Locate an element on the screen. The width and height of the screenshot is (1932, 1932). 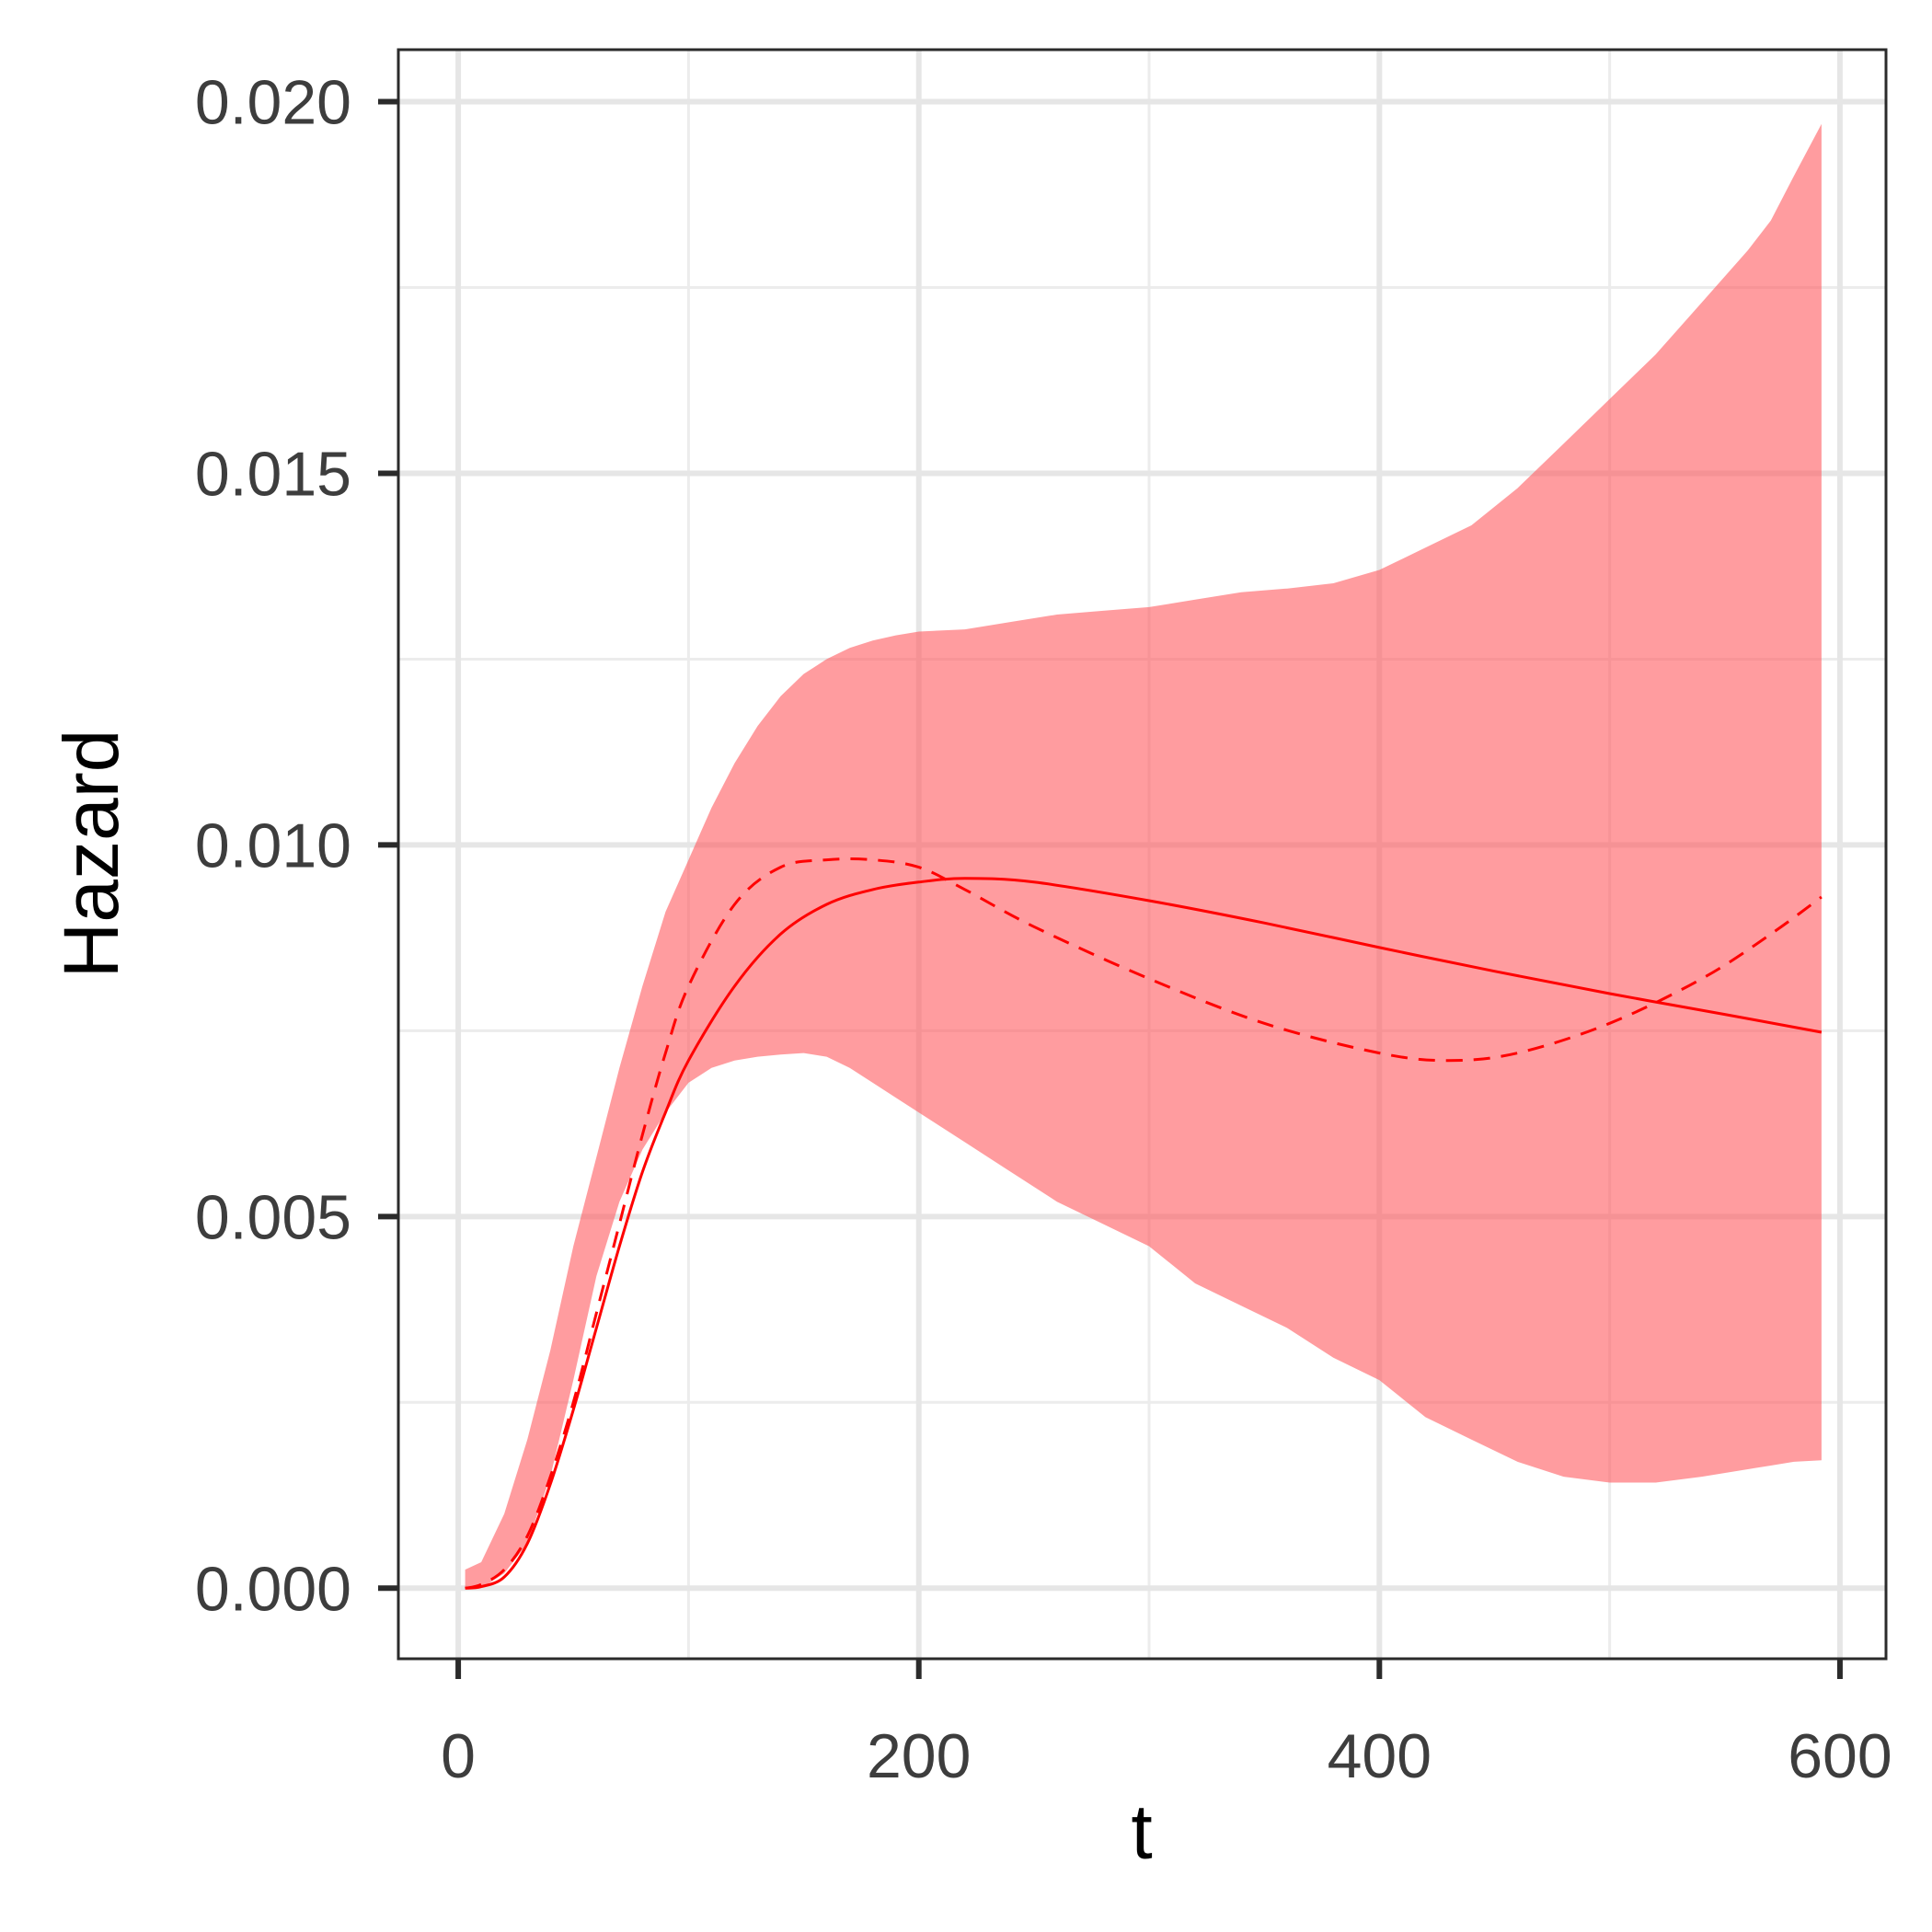
y-tick-label: 0.015 is located at coordinates (273, 474).